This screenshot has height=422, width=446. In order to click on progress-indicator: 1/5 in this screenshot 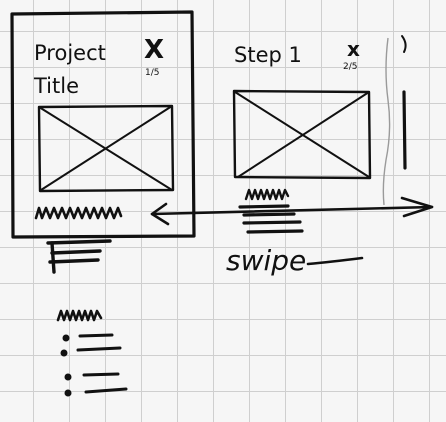, I will do `click(152, 73)`.